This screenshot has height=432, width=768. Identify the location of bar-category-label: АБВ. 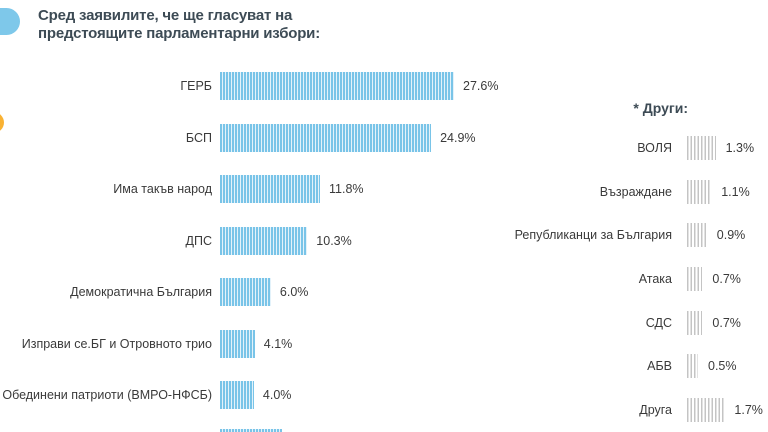
(659, 366).